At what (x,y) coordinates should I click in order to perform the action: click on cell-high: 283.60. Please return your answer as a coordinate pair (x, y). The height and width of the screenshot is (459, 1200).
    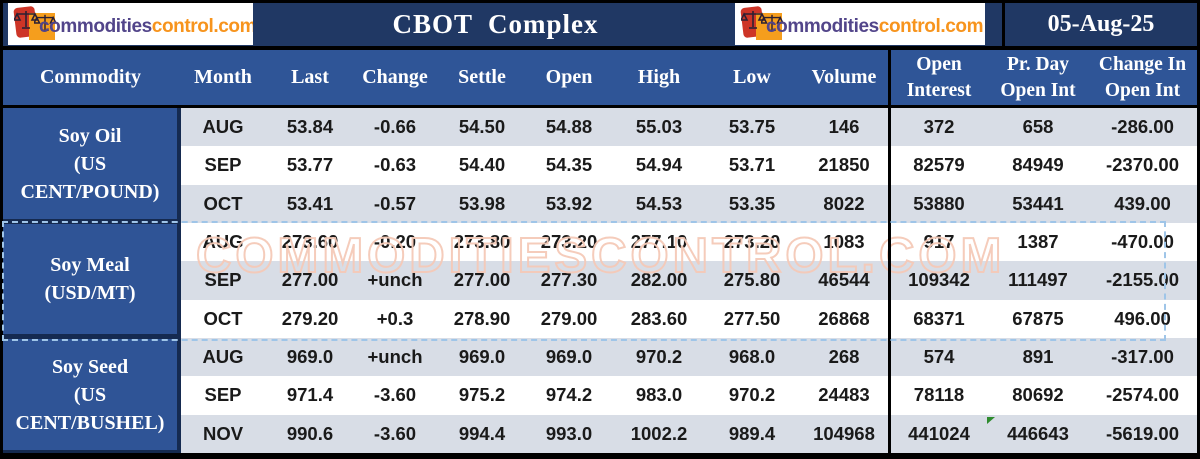
    Looking at the image, I should click on (659, 318).